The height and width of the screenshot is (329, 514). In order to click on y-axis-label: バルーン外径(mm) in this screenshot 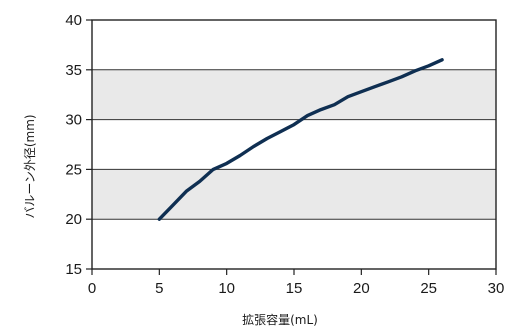, I will do `click(30, 166)`.